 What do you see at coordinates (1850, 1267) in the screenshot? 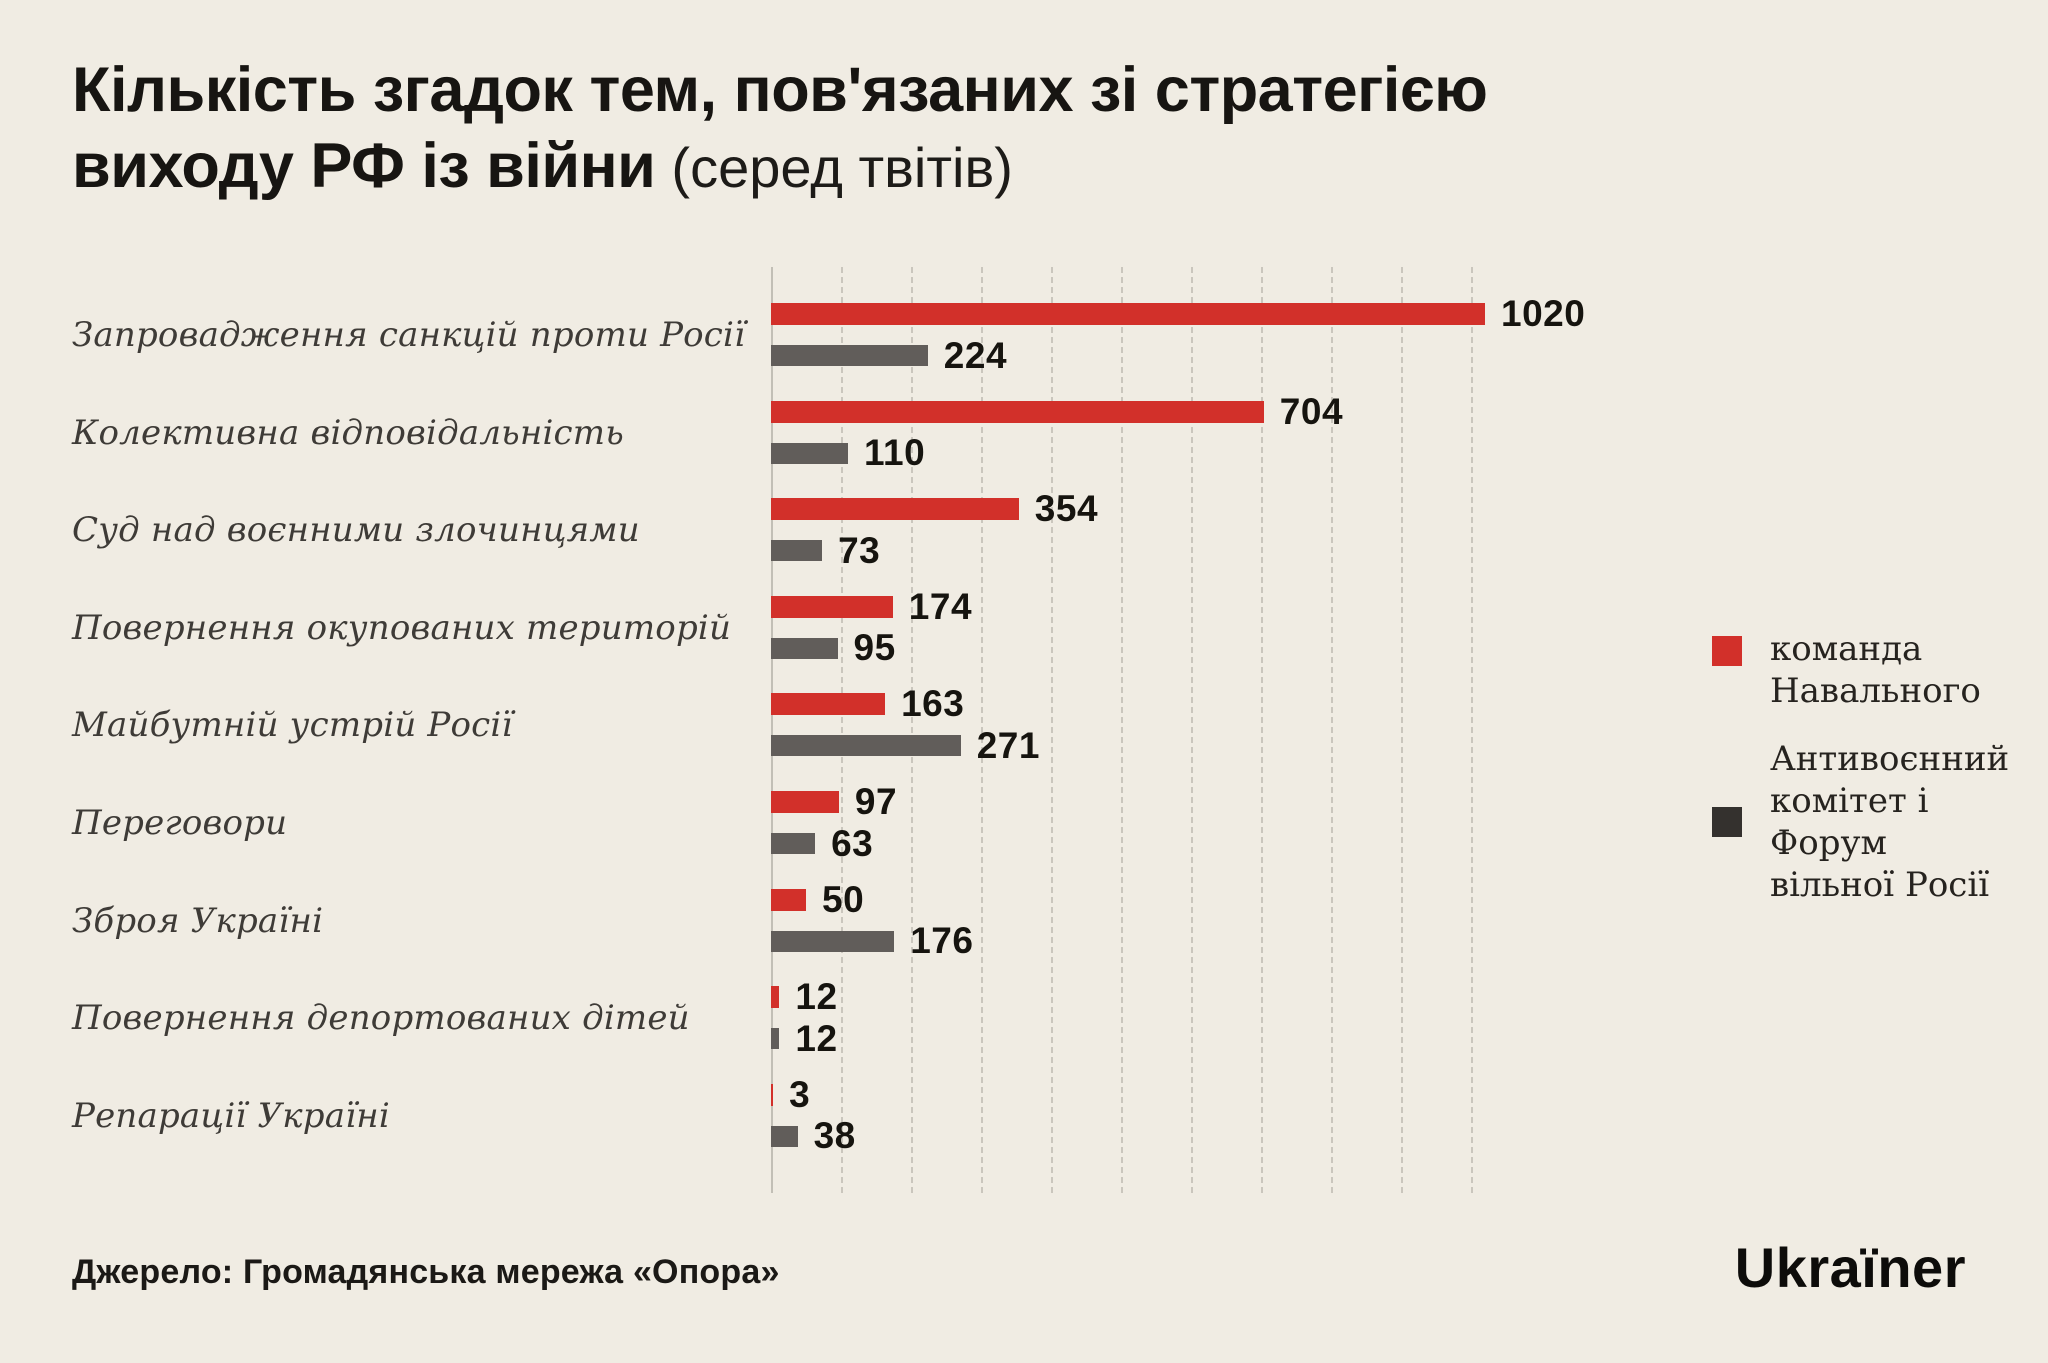
I see `ukrainer-logo: Ukraïner` at bounding box center [1850, 1267].